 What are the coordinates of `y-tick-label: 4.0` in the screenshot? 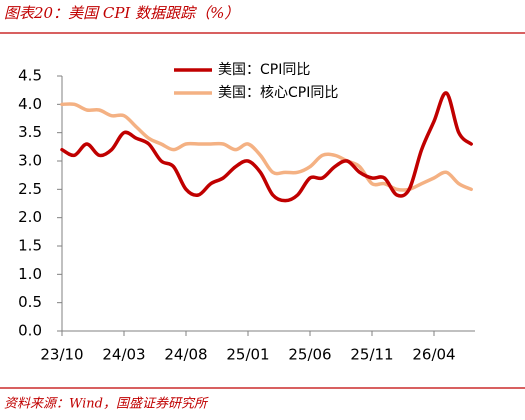 It's located at (30, 104).